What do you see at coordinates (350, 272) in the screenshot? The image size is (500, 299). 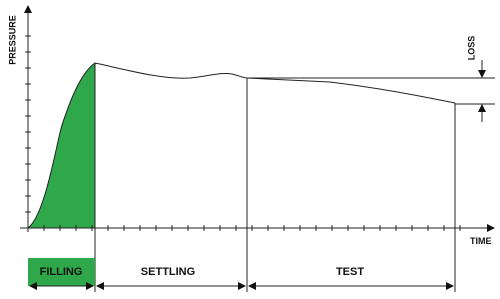 I see `phase-label: TEST` at bounding box center [350, 272].